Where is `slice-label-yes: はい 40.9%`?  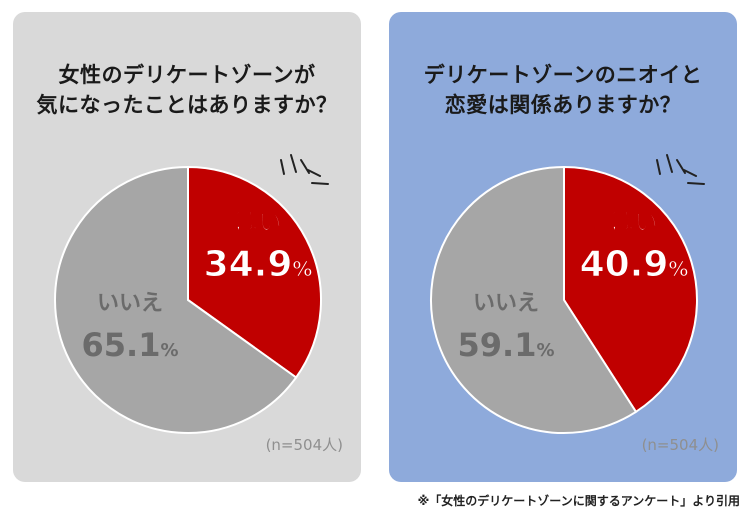
slice-label-yes: はい 40.9% is located at coordinates (634, 247).